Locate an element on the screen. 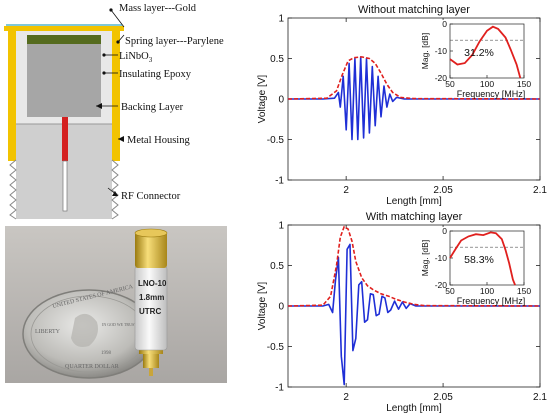 Image resolution: width=550 pixels, height=414 pixels. signal-series-line is located at coordinates (414, 98).